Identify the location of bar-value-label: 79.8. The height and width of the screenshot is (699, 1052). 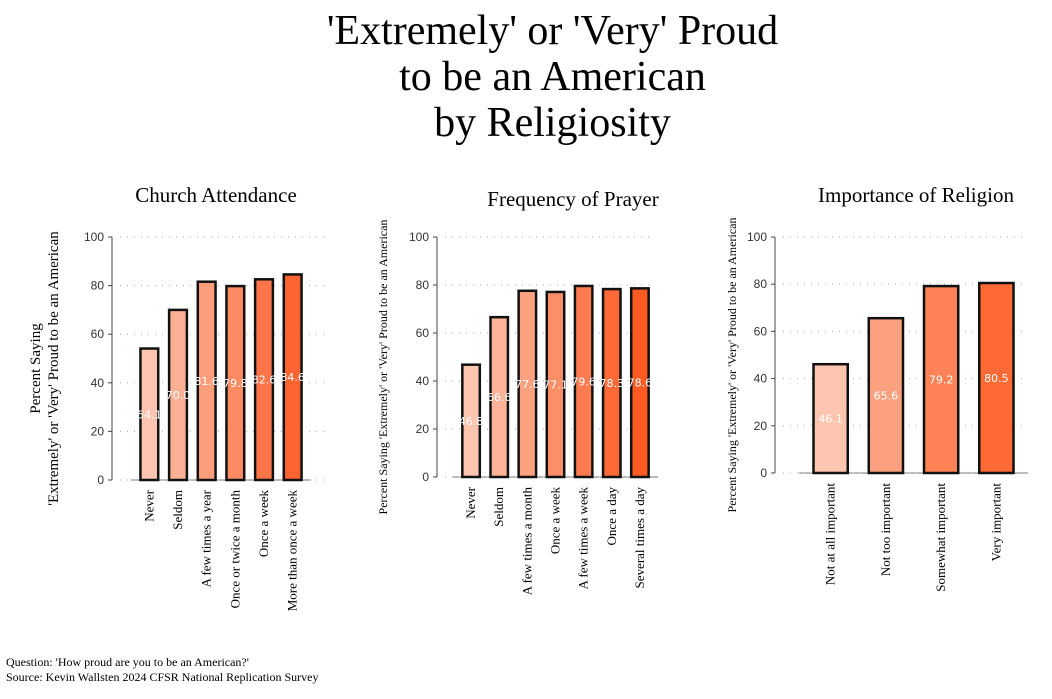
(235, 383).